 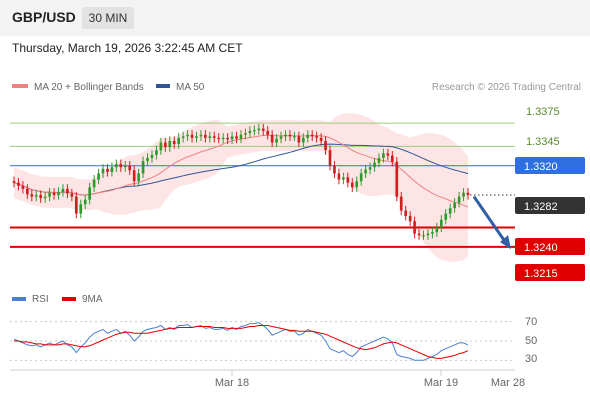 What do you see at coordinates (92, 299) in the screenshot?
I see `rsi-ma-legend-label: 9MA` at bounding box center [92, 299].